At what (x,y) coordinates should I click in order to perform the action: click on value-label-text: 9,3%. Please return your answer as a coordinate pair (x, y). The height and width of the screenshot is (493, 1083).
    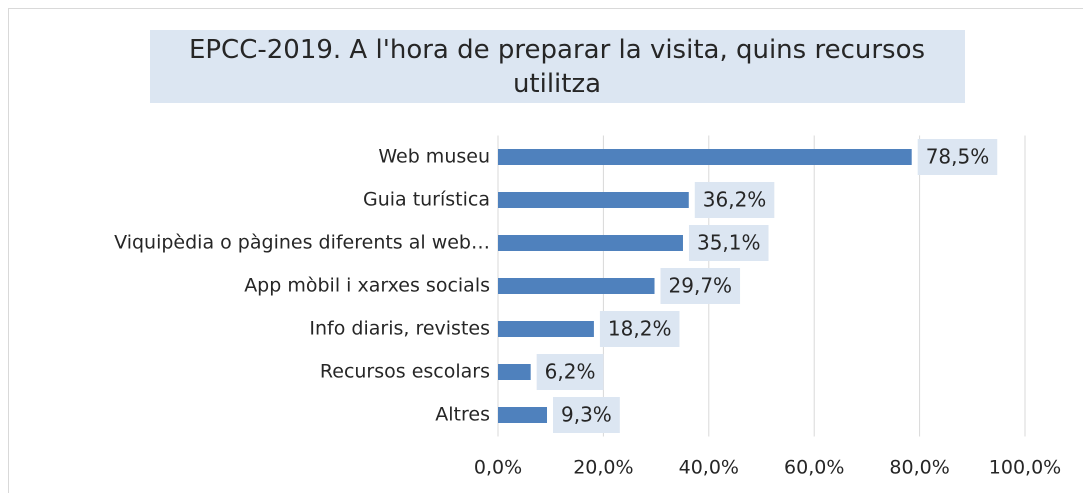
    Looking at the image, I should click on (586, 415).